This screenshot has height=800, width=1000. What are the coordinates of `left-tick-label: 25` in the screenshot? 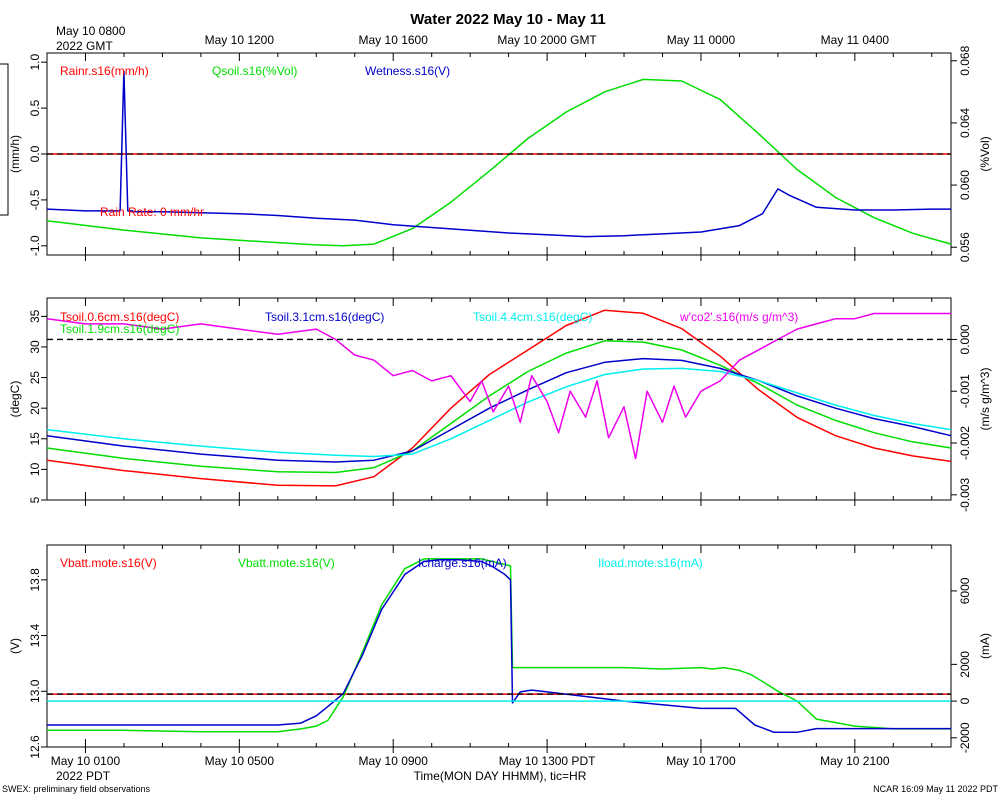 It's located at (35, 378).